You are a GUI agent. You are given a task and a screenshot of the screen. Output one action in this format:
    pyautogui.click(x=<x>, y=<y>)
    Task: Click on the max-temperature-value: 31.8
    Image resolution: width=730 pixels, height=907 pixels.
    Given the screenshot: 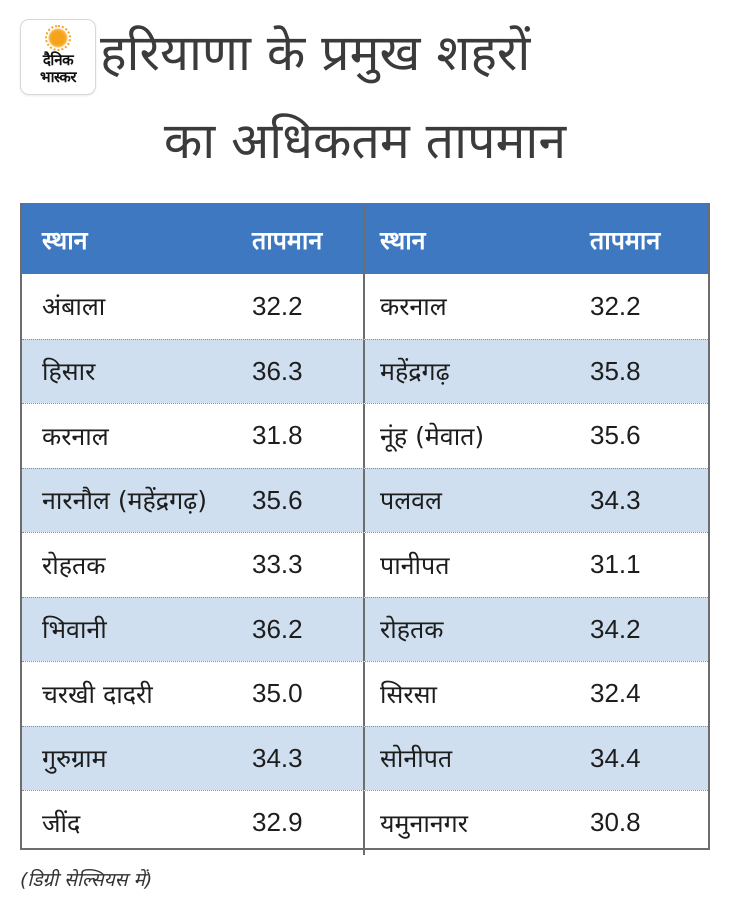 What is the action you would take?
    pyautogui.click(x=277, y=435)
    